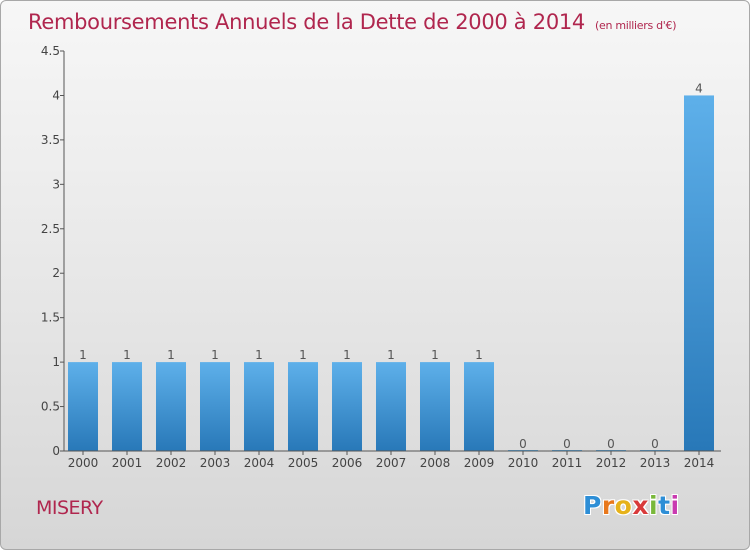  I want to click on value-label-2004: 1, so click(259, 355).